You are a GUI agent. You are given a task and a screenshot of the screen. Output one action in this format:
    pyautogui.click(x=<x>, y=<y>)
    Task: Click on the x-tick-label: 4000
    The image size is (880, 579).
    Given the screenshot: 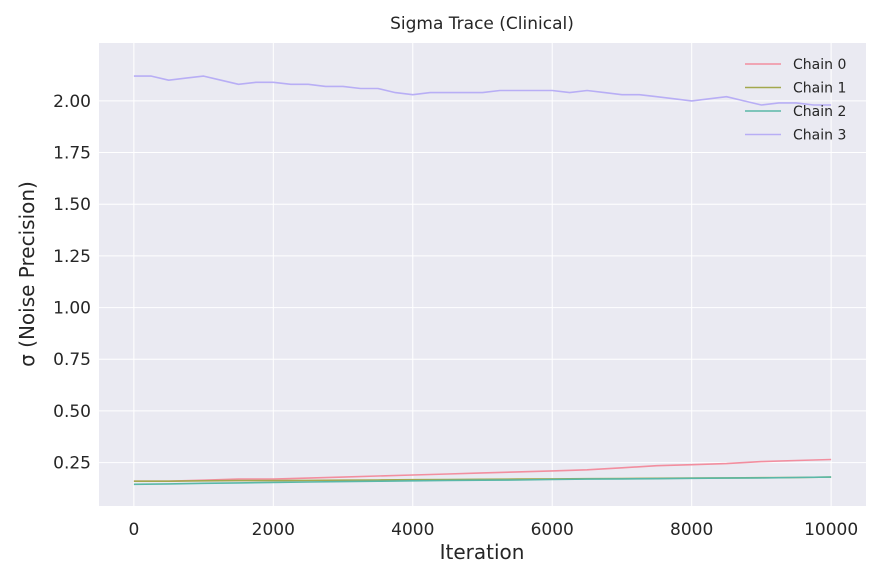 What is the action you would take?
    pyautogui.click(x=412, y=530)
    